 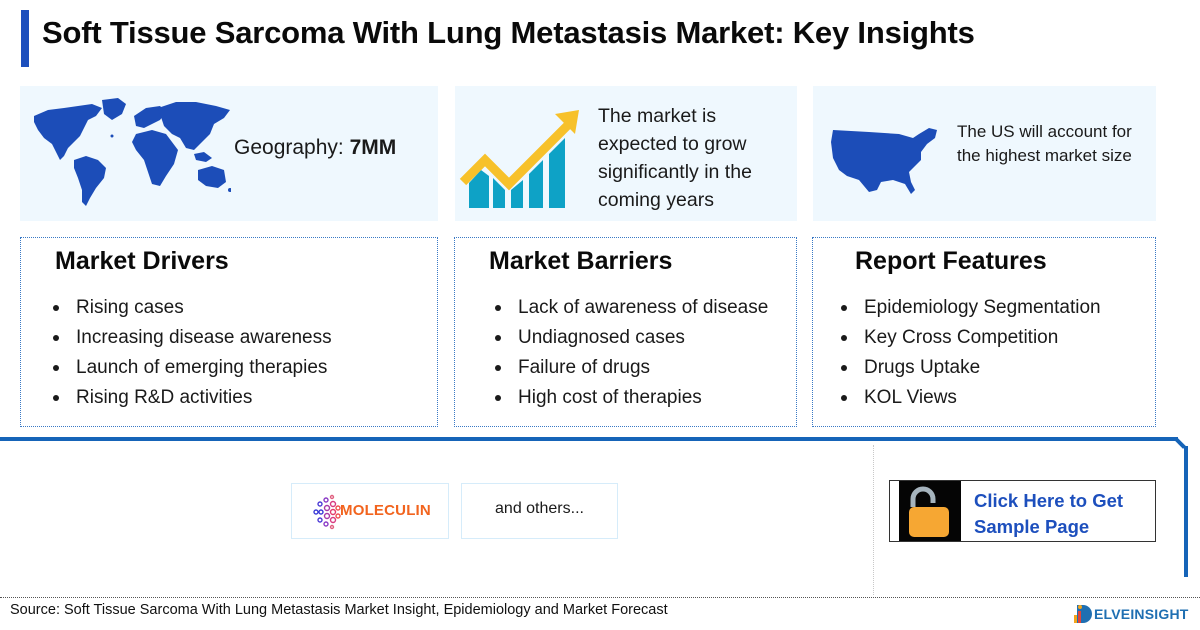 I want to click on right-rail-divider, so click(x=1186, y=511).